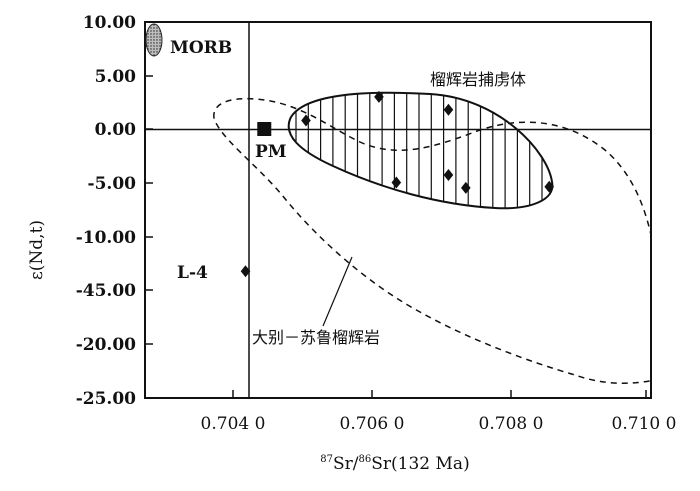 Image resolution: width=700 pixels, height=491 pixels. What do you see at coordinates (112, 184) in the screenshot?
I see `y-tick-label: -5.00` at bounding box center [112, 184].